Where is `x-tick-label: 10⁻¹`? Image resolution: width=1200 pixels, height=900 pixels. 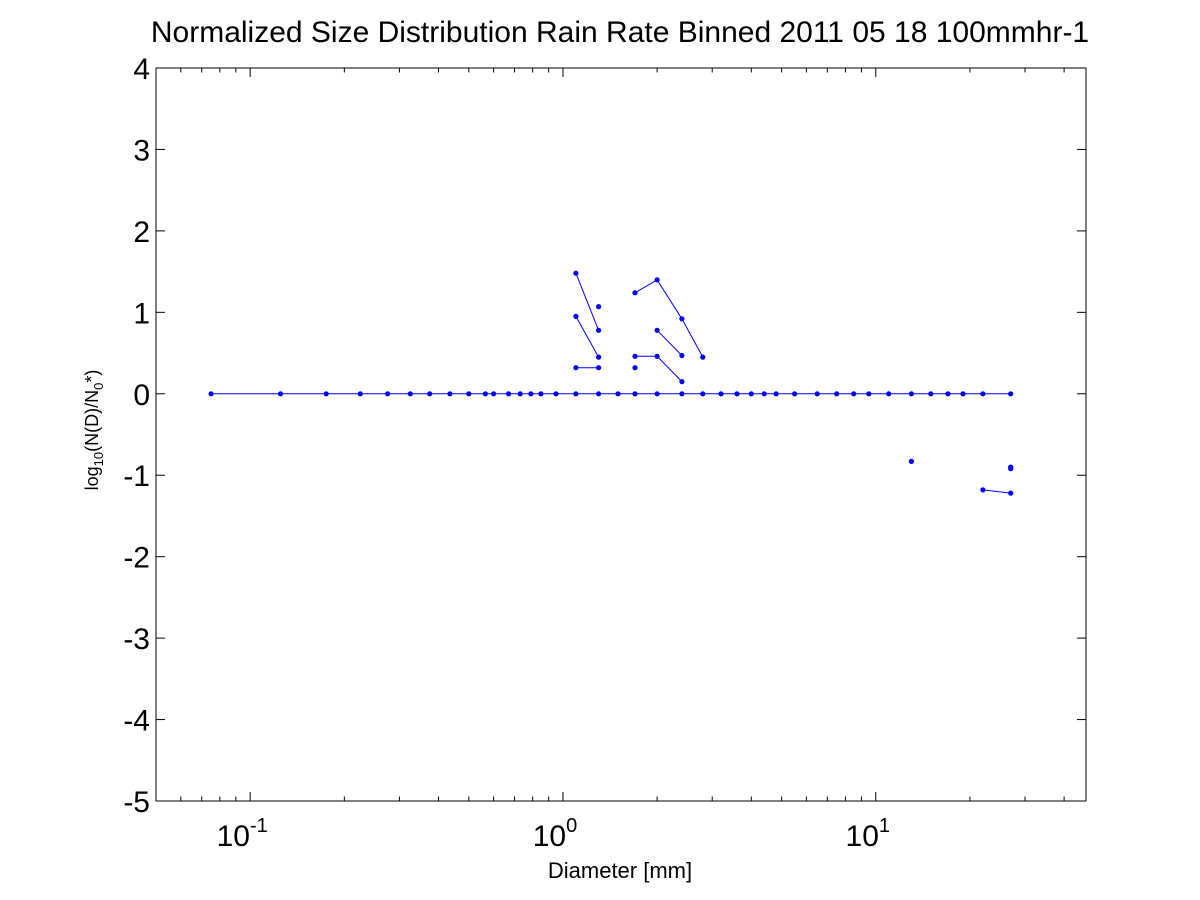
x-tick-label: 10⁻¹ is located at coordinates (242, 834).